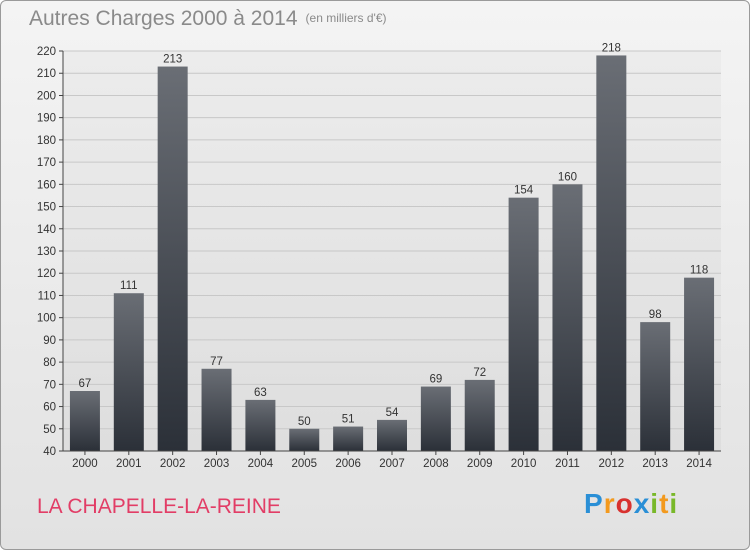  I want to click on data-label: 160, so click(567, 177).